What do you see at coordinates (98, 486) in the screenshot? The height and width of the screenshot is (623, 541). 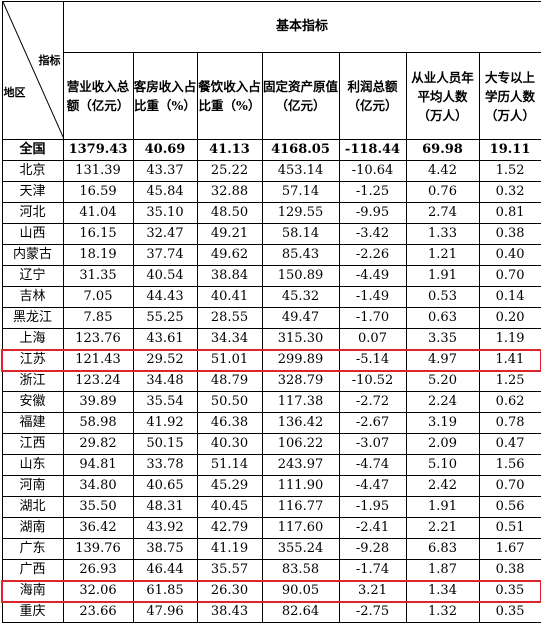 I see `value-cell: 34.80` at bounding box center [98, 486].